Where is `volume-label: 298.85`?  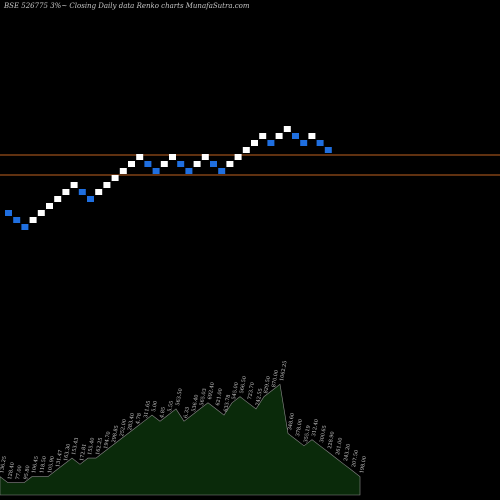
volume-label: 298.85 is located at coordinates (115, 434).